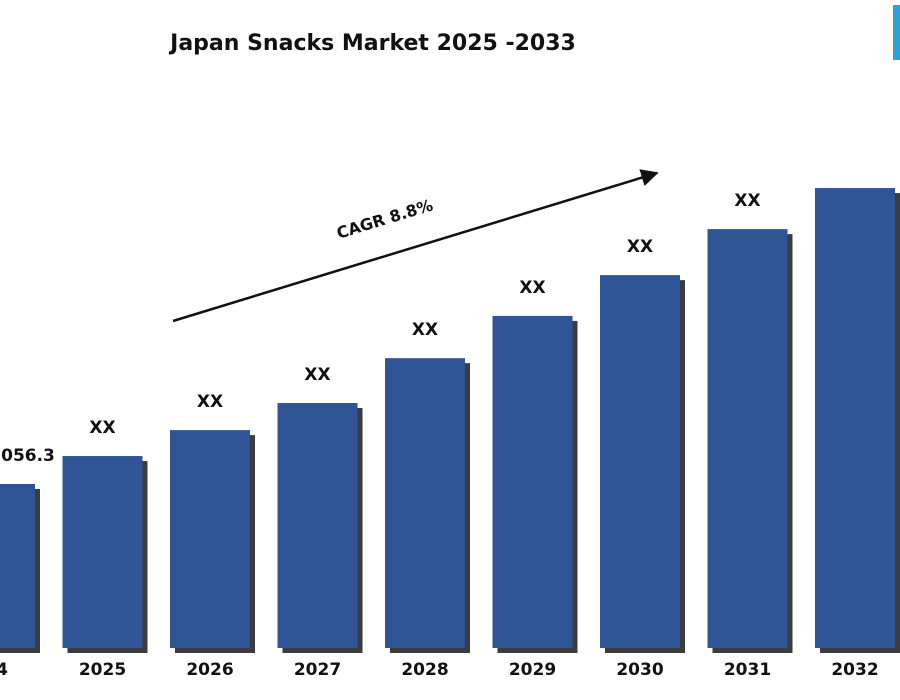 The image size is (900, 700). I want to click on x-tick-label: 2025, so click(102, 670).